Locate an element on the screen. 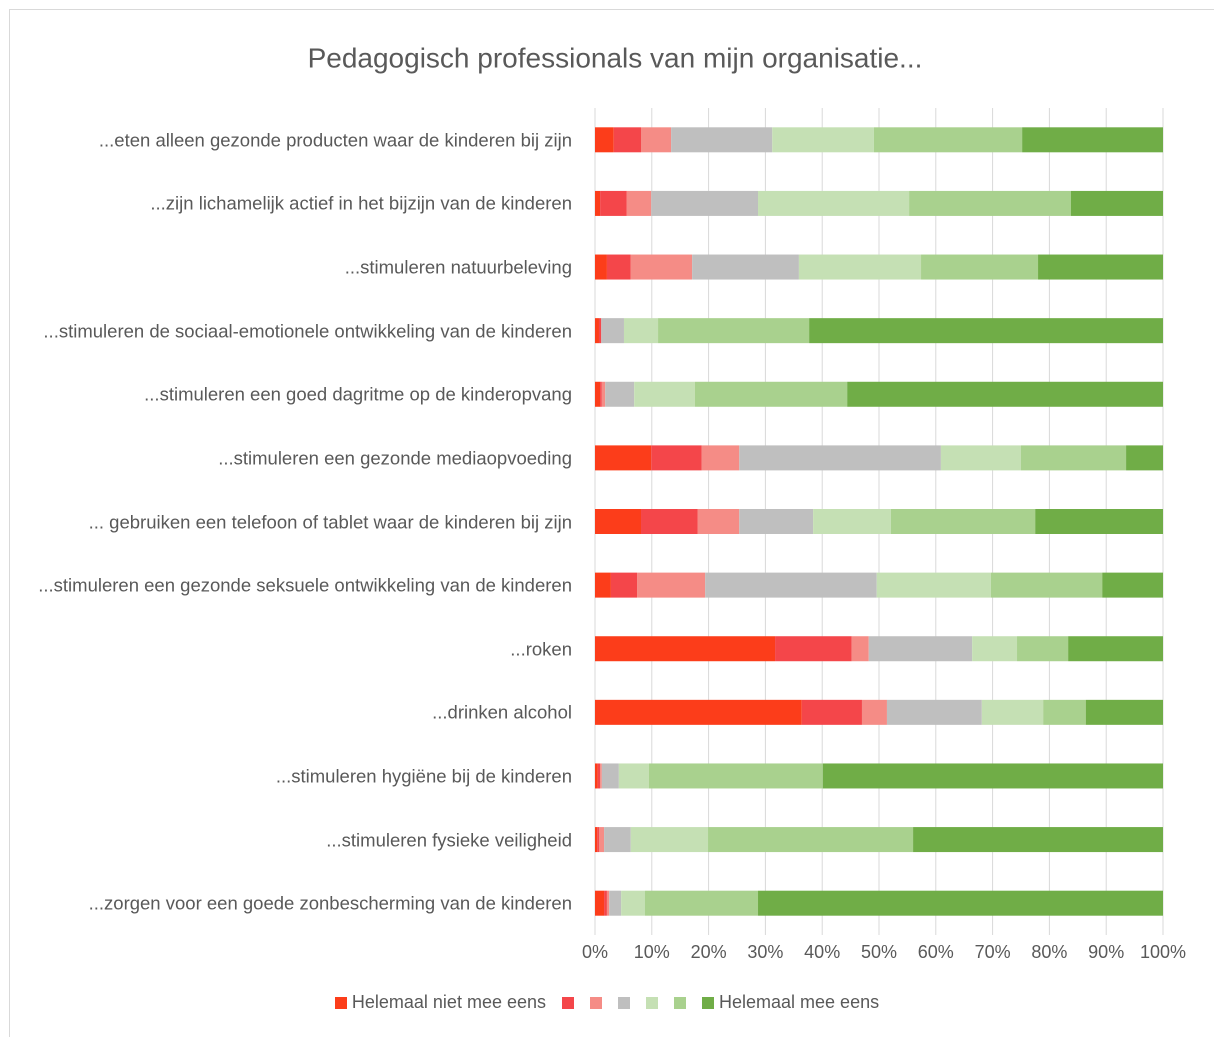 This screenshot has height=1037, width=1214. category-label: ...drinken alcohol is located at coordinates (502, 712).